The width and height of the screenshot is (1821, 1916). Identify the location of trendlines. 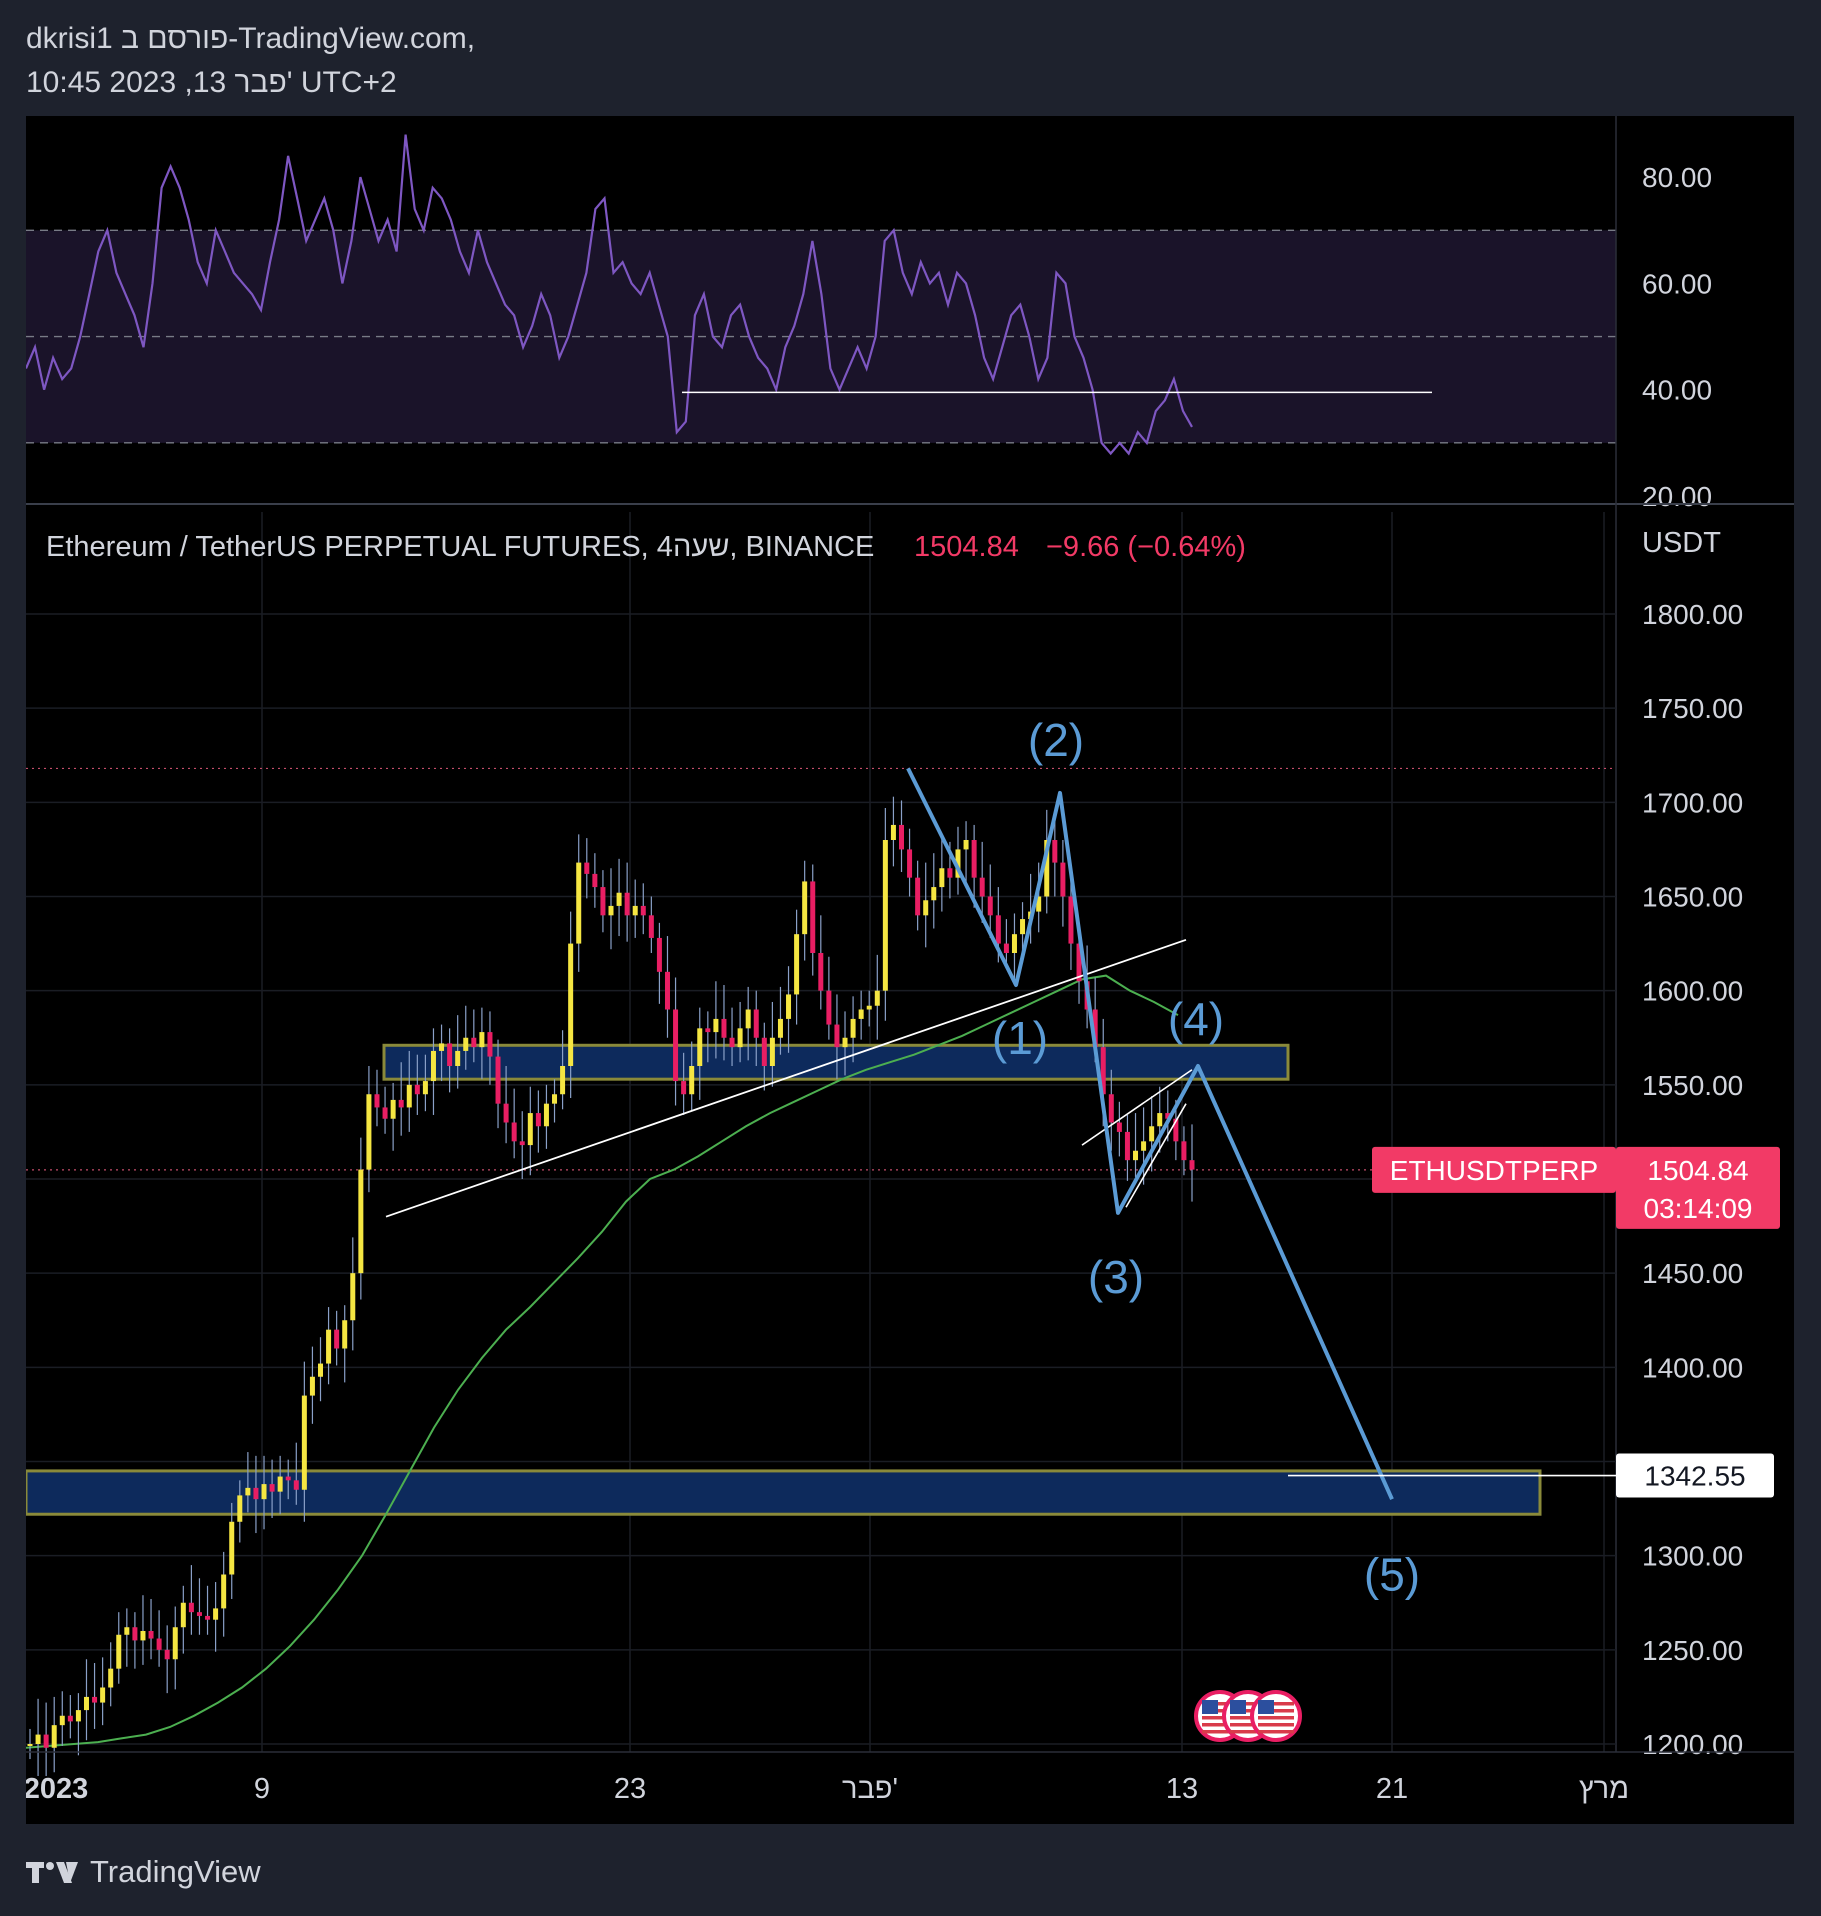
(789, 1078).